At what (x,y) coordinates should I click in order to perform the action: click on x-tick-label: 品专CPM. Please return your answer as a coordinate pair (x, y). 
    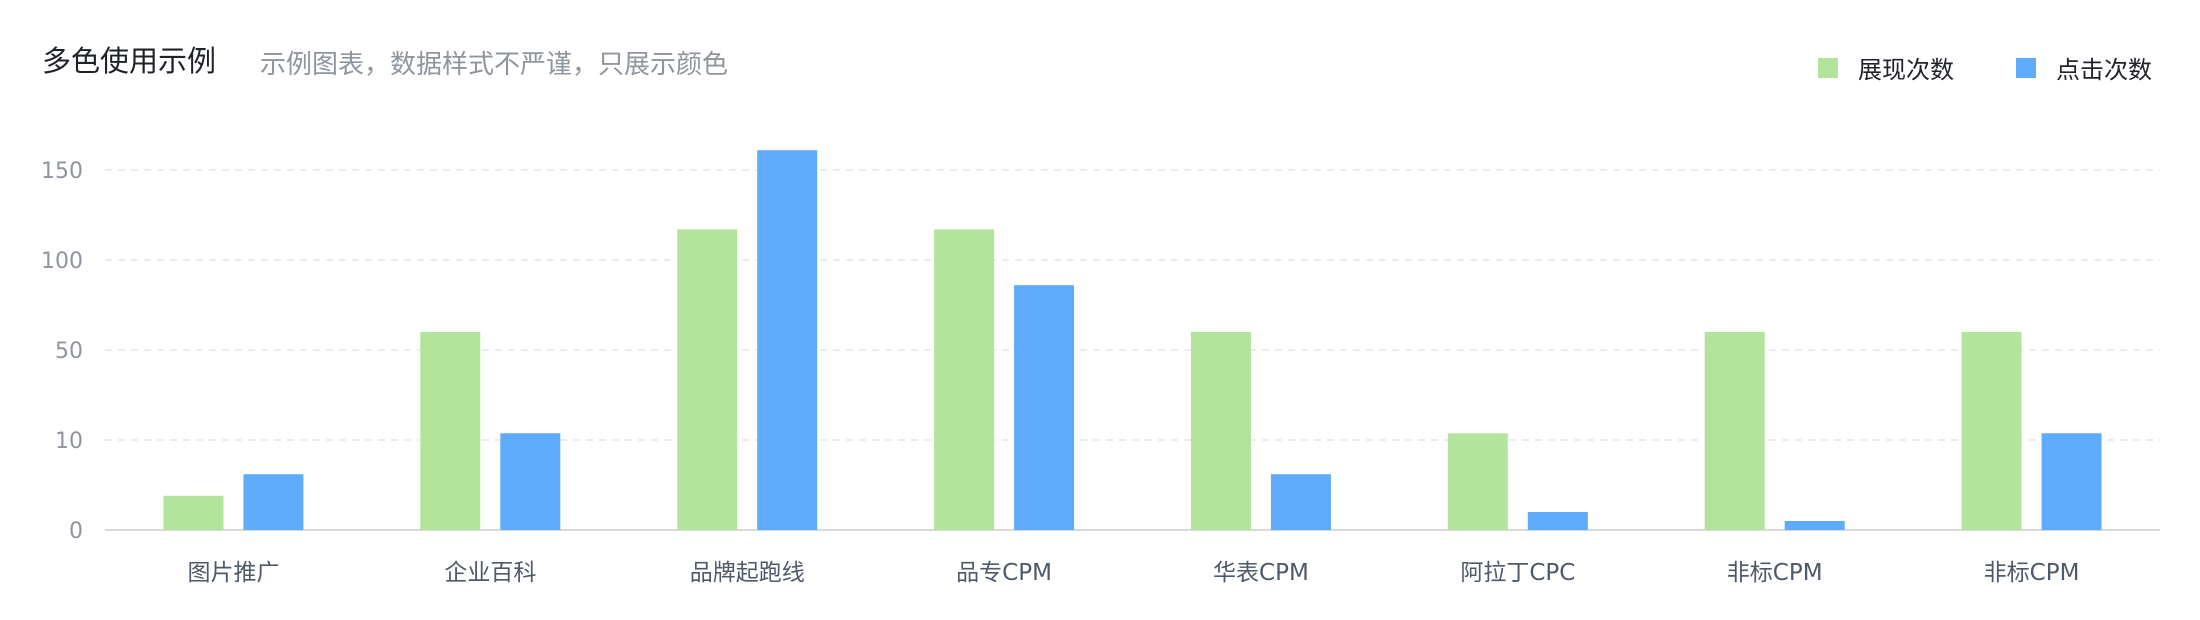
    Looking at the image, I should click on (1004, 573).